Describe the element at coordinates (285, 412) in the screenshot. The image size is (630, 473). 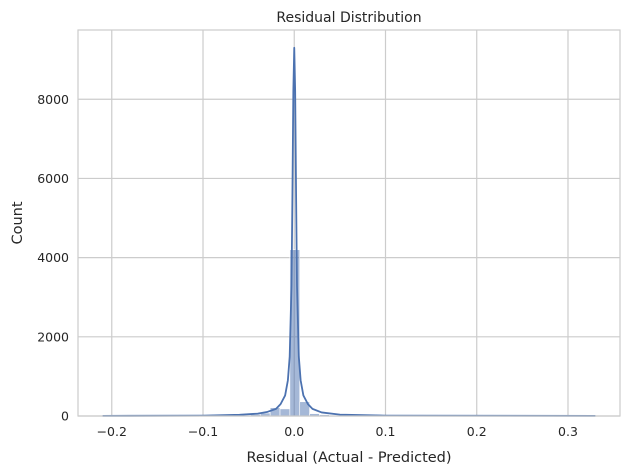
I see `histogram-bar` at that location.